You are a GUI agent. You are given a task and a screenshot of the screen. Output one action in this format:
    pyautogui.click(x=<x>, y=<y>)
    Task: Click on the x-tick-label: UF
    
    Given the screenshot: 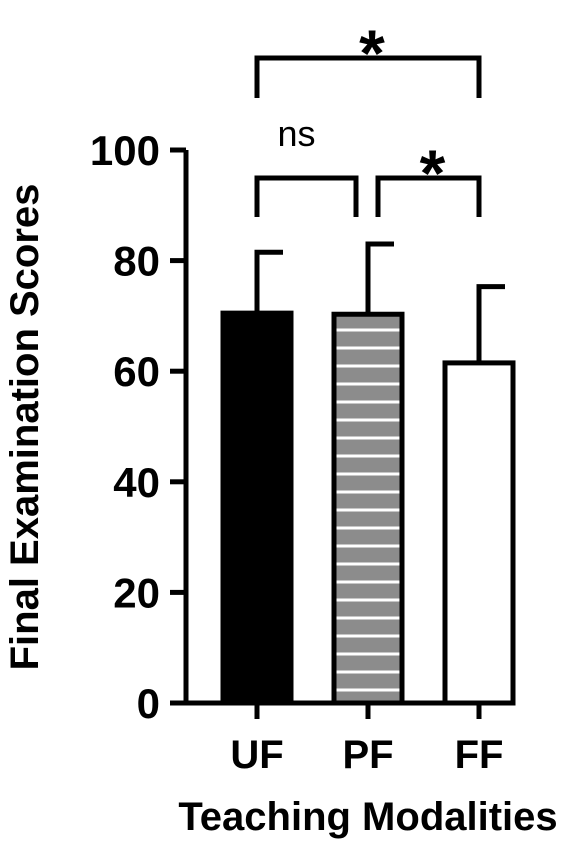 What is the action you would take?
    pyautogui.click(x=256, y=755)
    